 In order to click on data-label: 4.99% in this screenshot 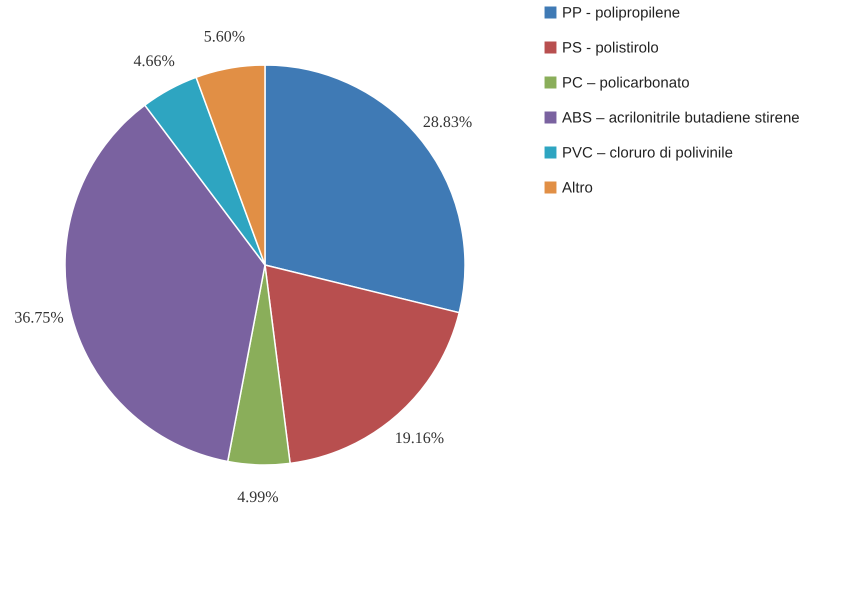, I will do `click(258, 497)`.